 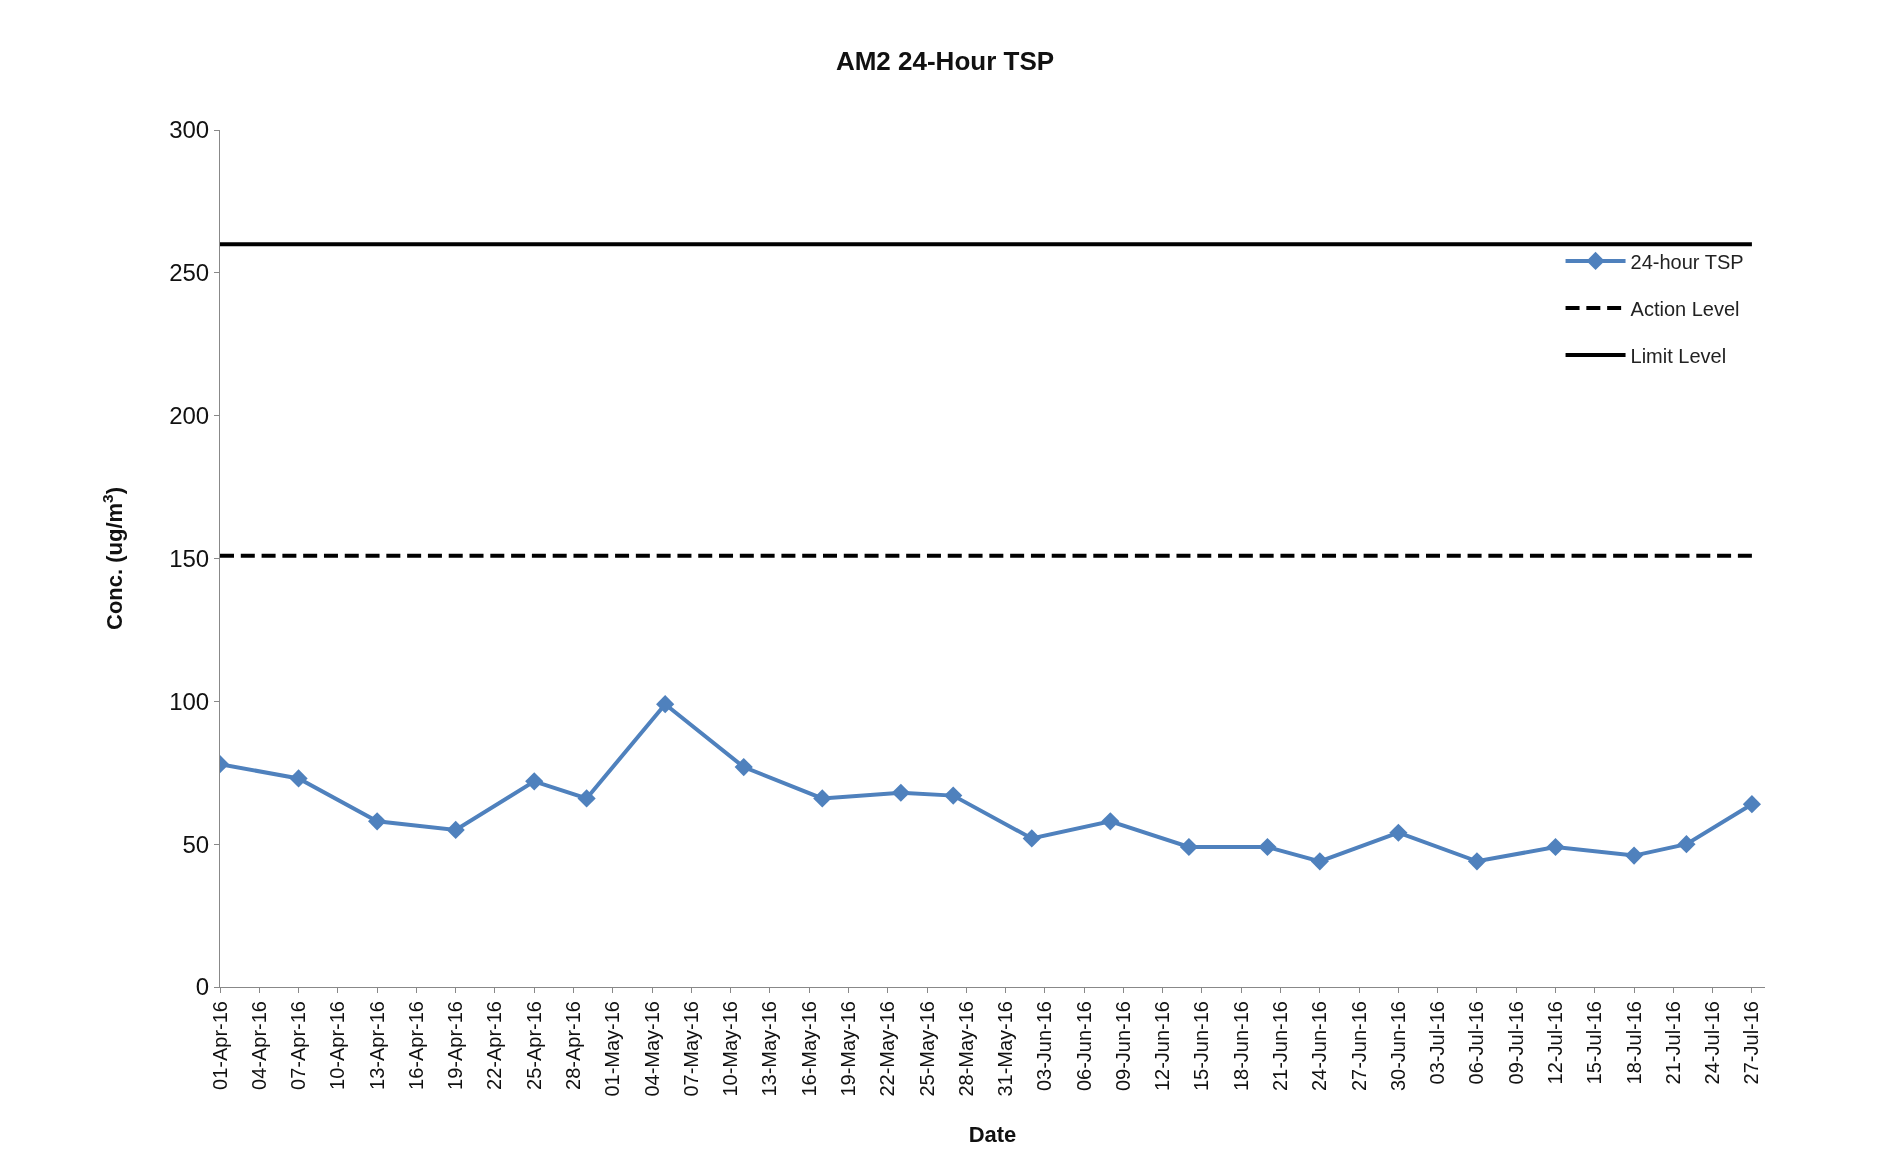 I want to click on x-tick-label: 24-Jul-16, so click(x=1712, y=1043).